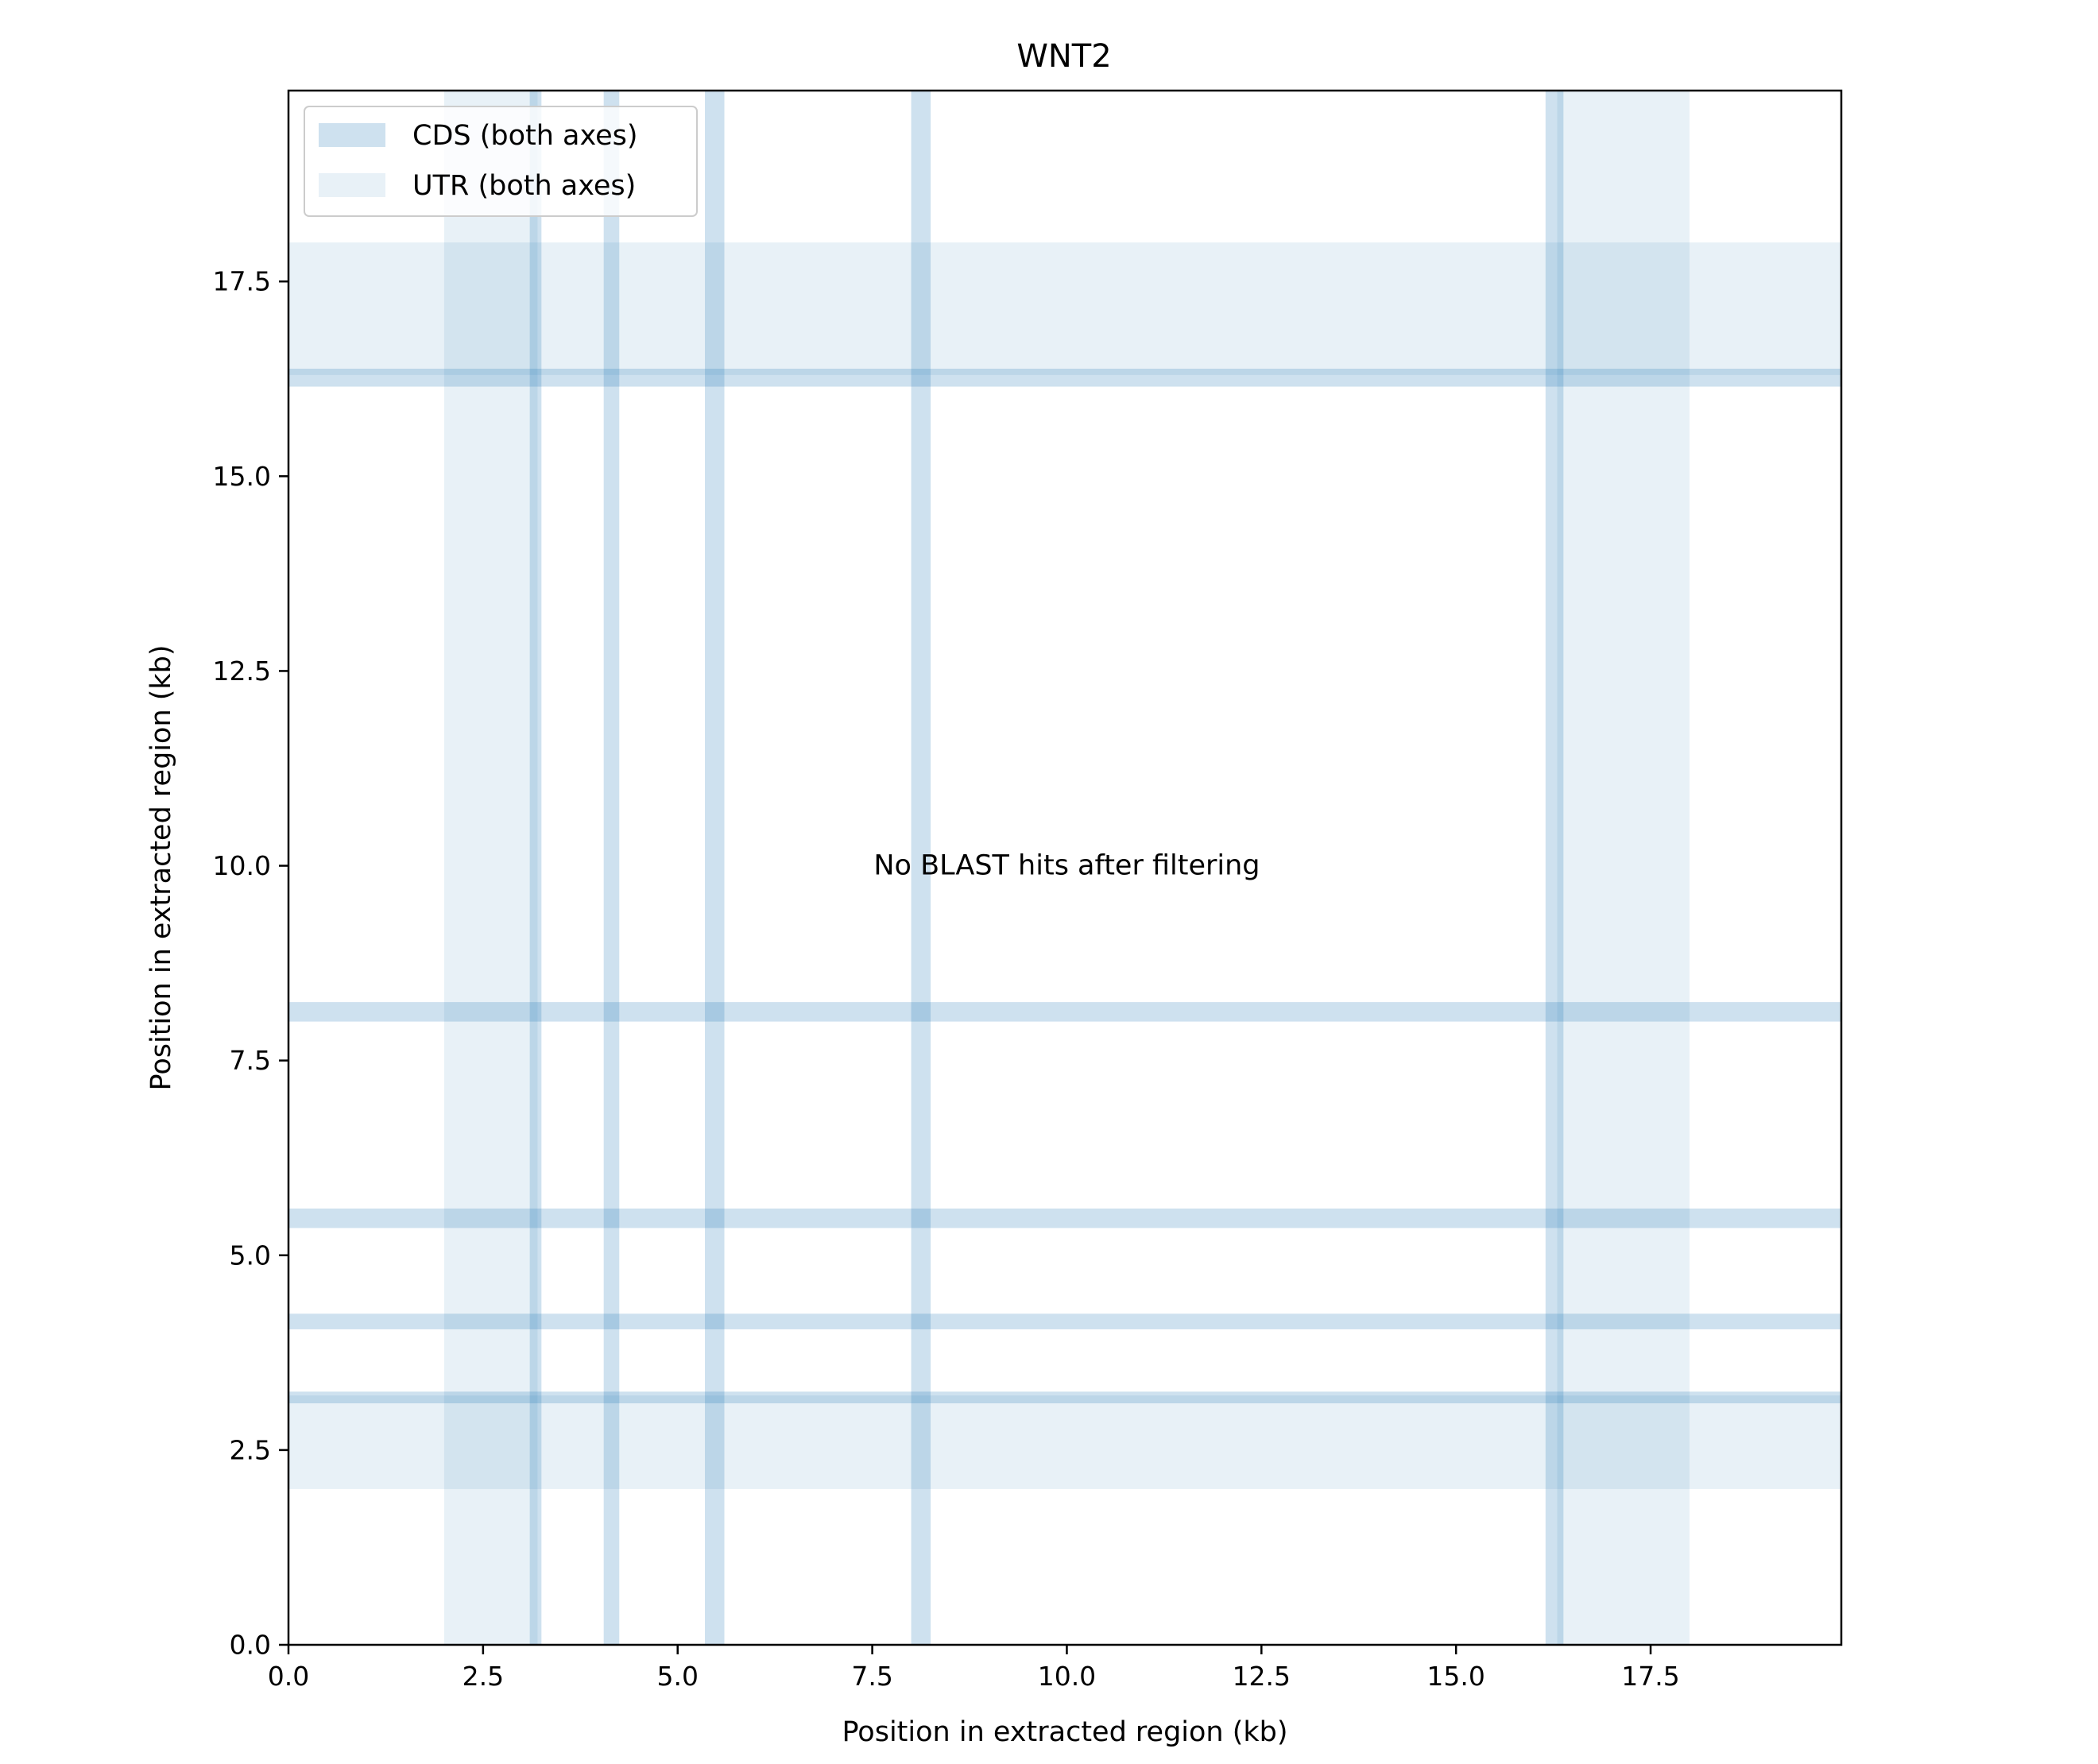  What do you see at coordinates (242, 672) in the screenshot?
I see `y-tick-label: 12.5` at bounding box center [242, 672].